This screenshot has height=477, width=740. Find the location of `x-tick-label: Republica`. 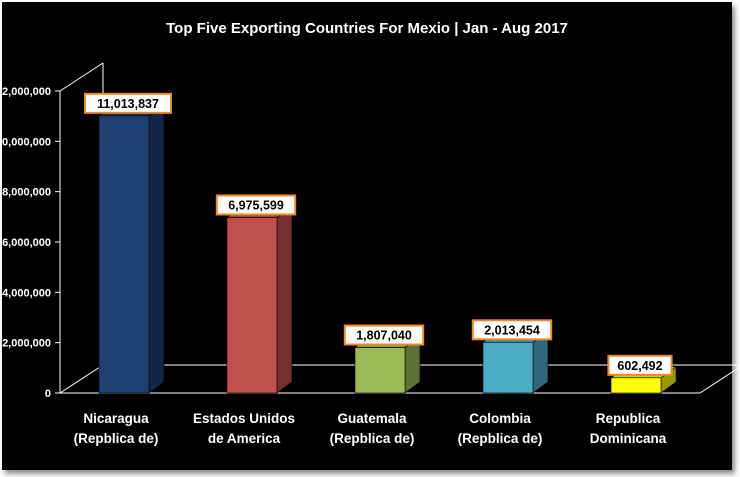

x-tick-label: Republica is located at coordinates (628, 418).